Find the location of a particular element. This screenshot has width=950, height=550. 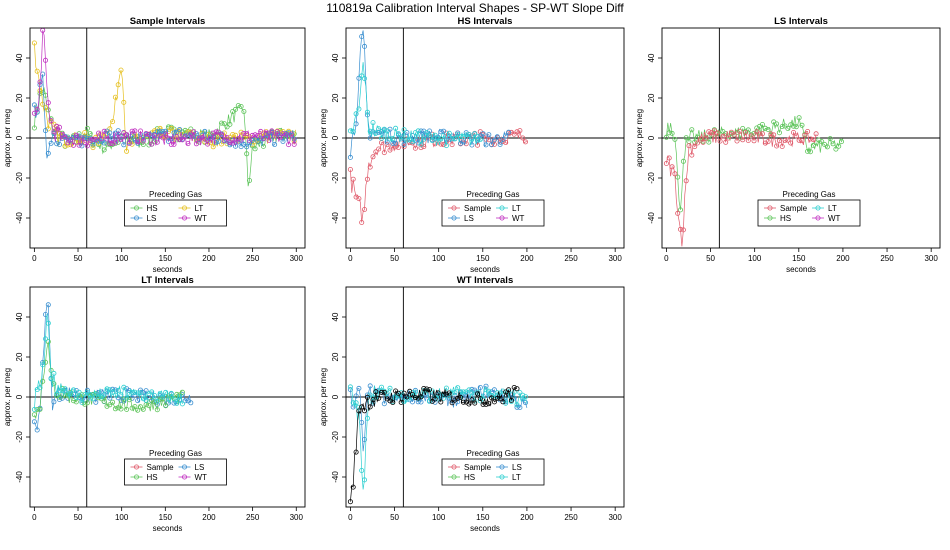

y-tick-label: 20 is located at coordinates (19, 97).